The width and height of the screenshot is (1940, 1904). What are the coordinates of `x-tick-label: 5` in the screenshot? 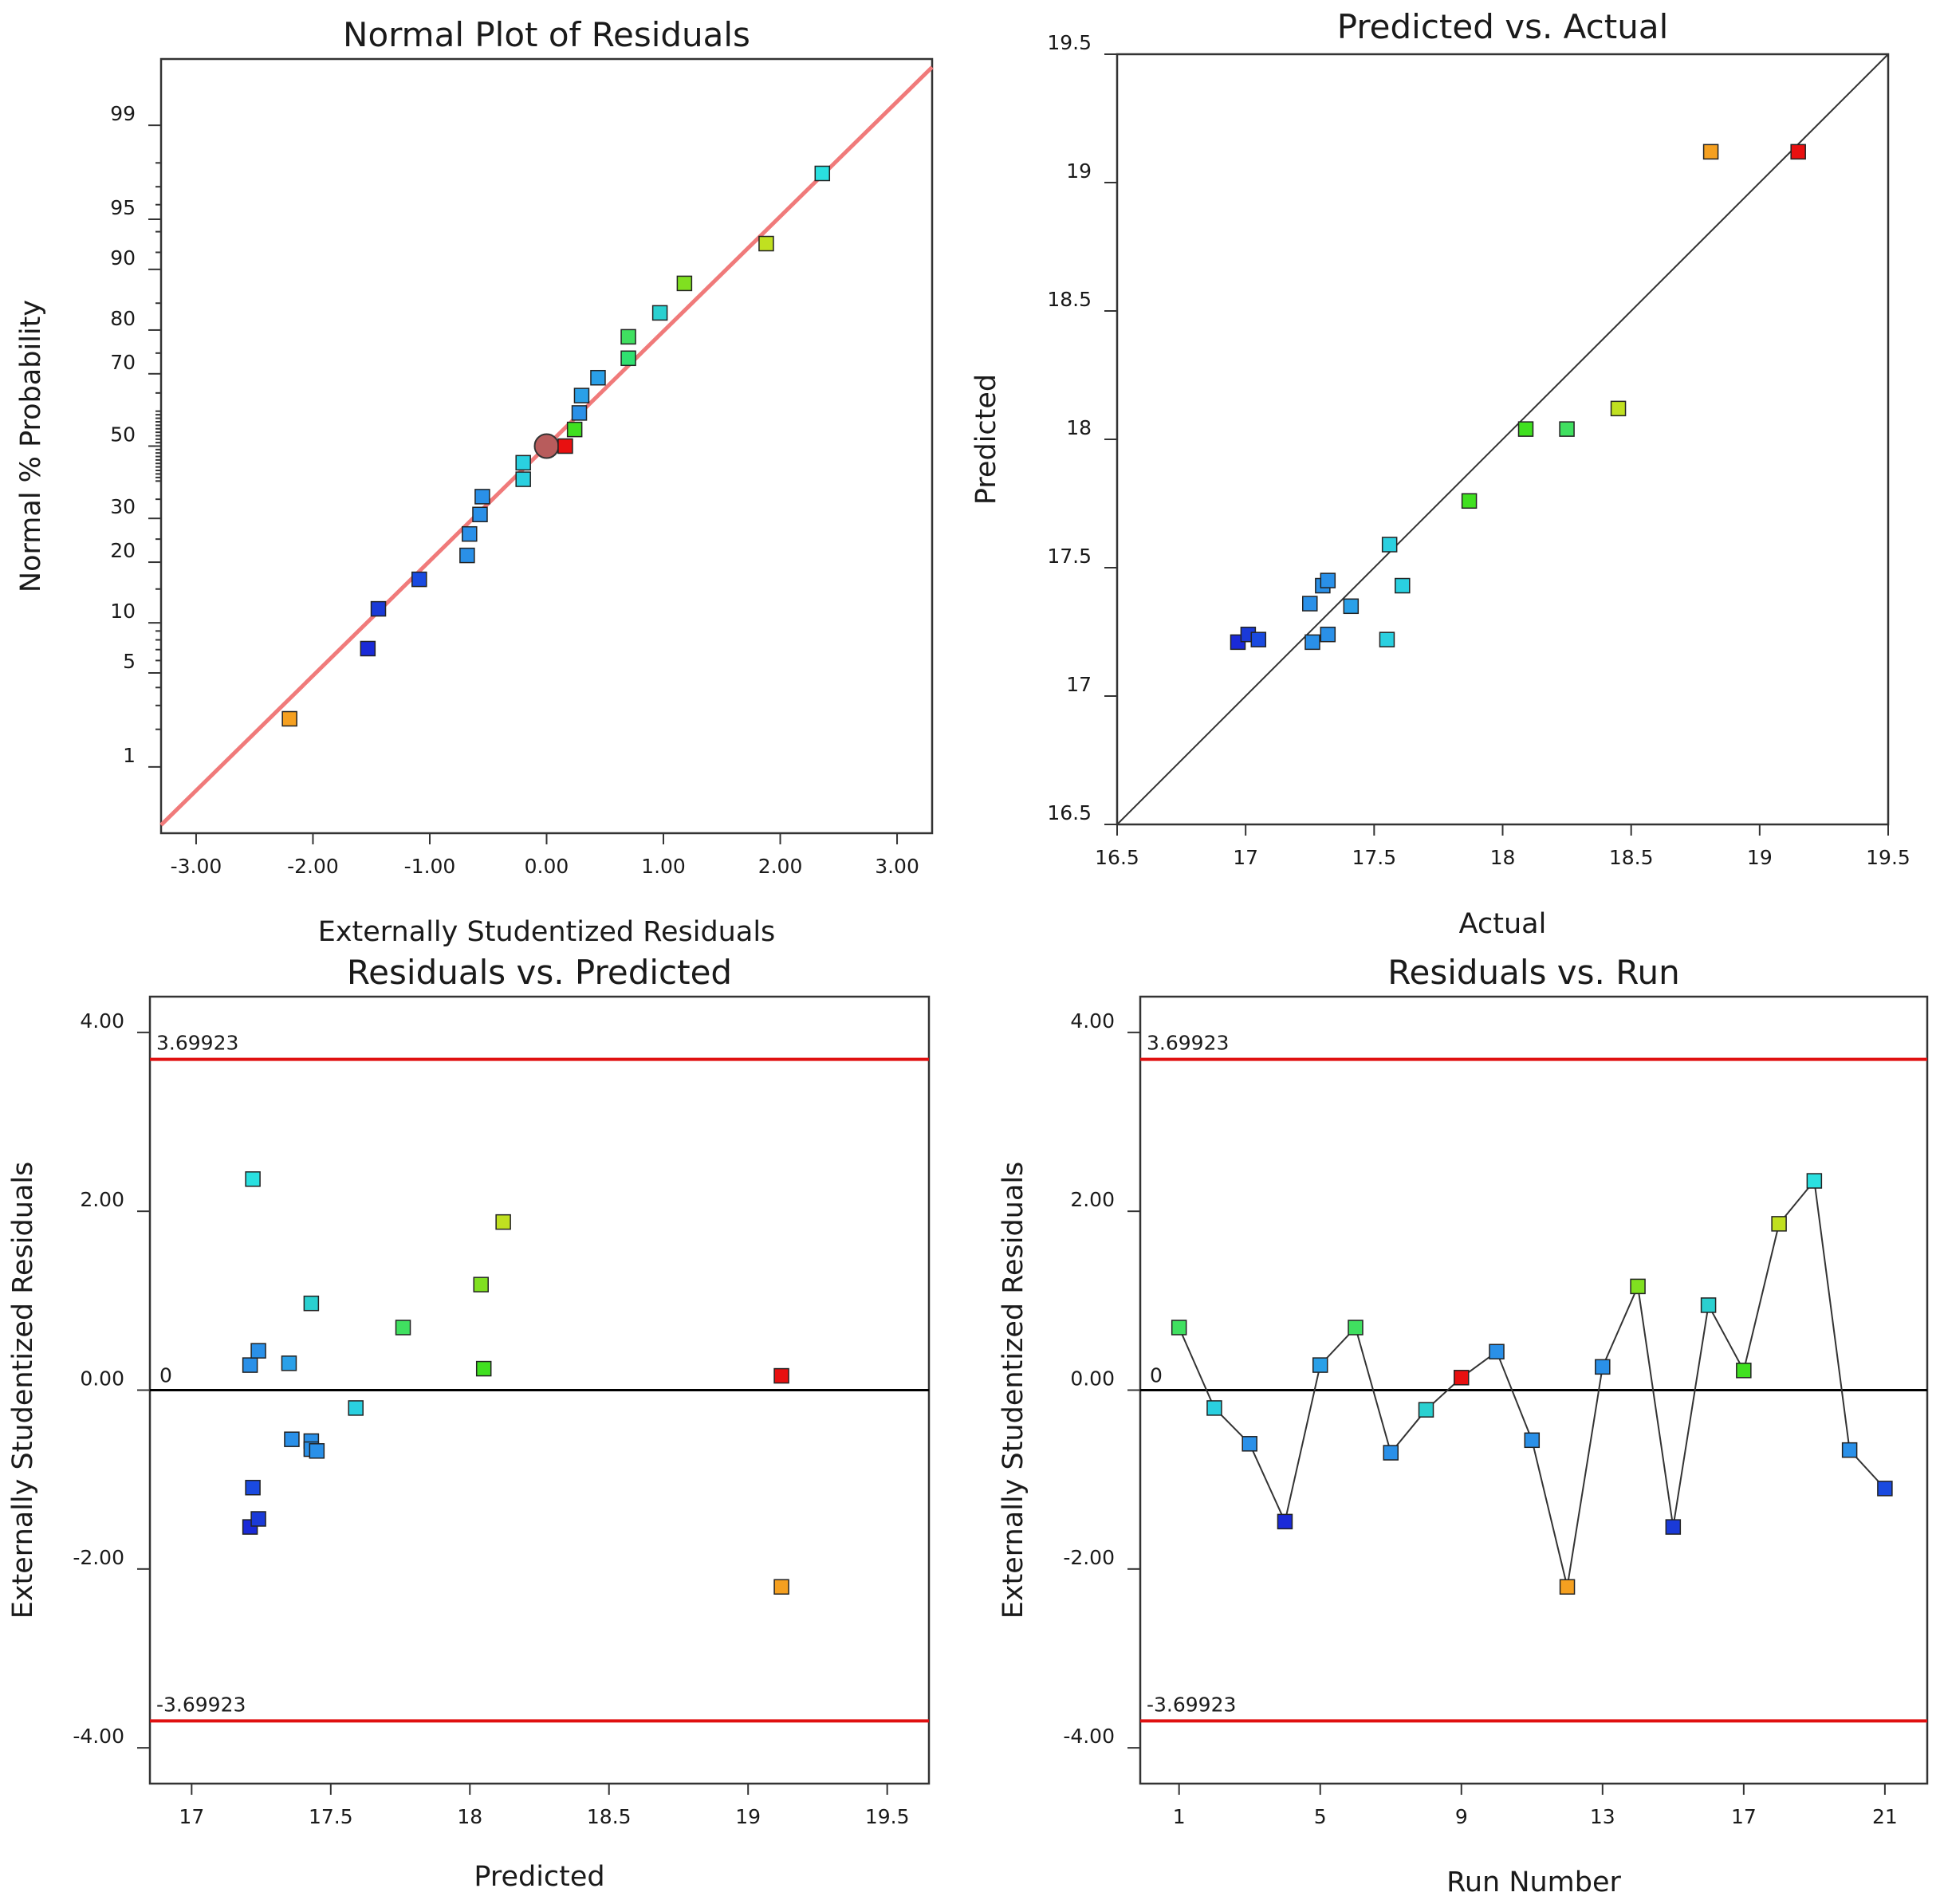 It's located at (1320, 1816).